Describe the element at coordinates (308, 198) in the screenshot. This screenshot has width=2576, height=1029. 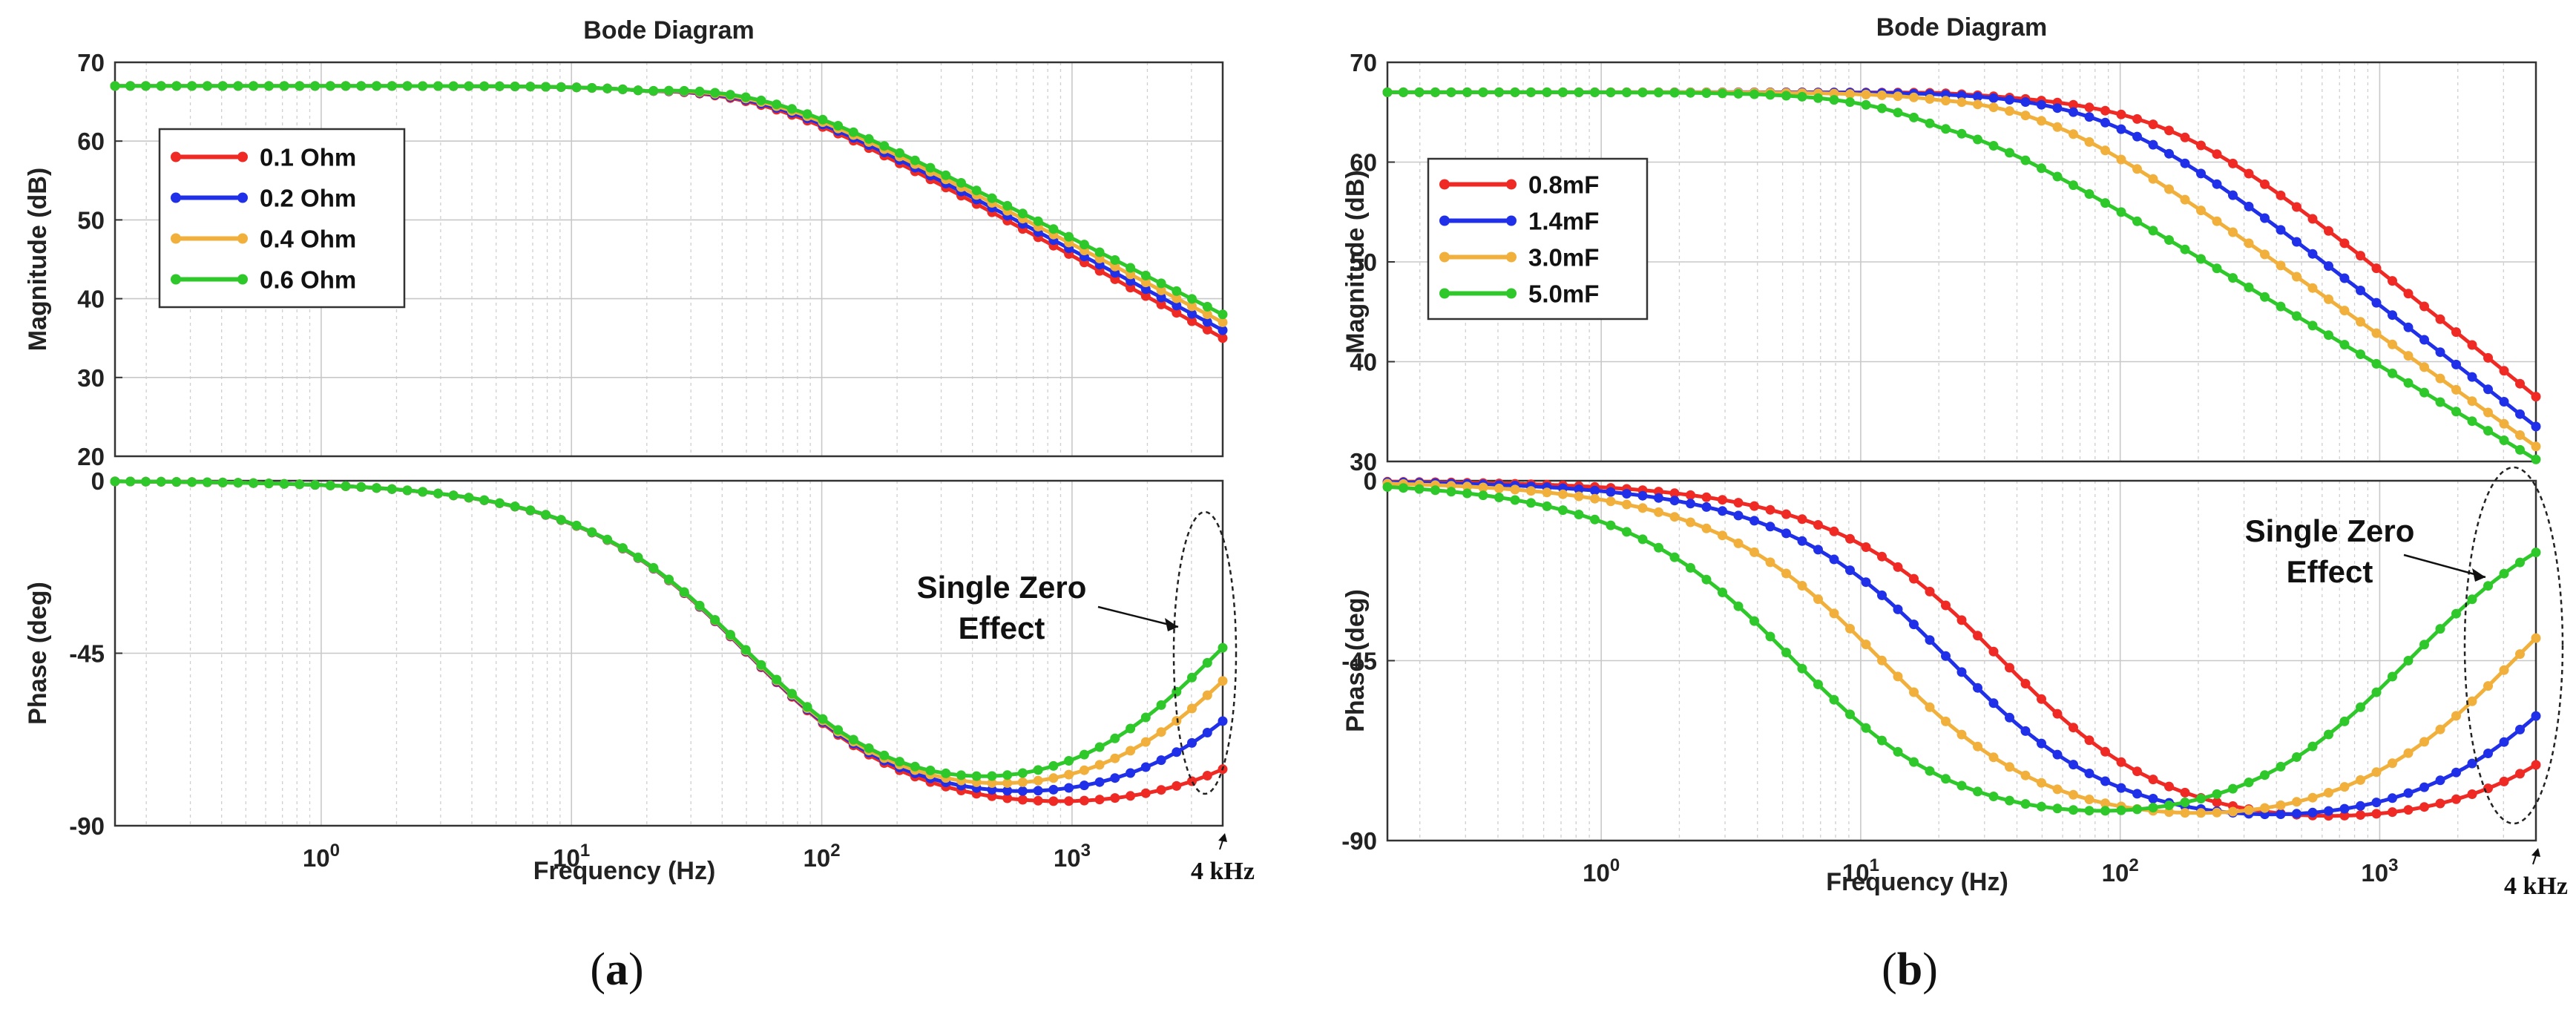
I see `legend-label: 0.2 Ohm` at that location.